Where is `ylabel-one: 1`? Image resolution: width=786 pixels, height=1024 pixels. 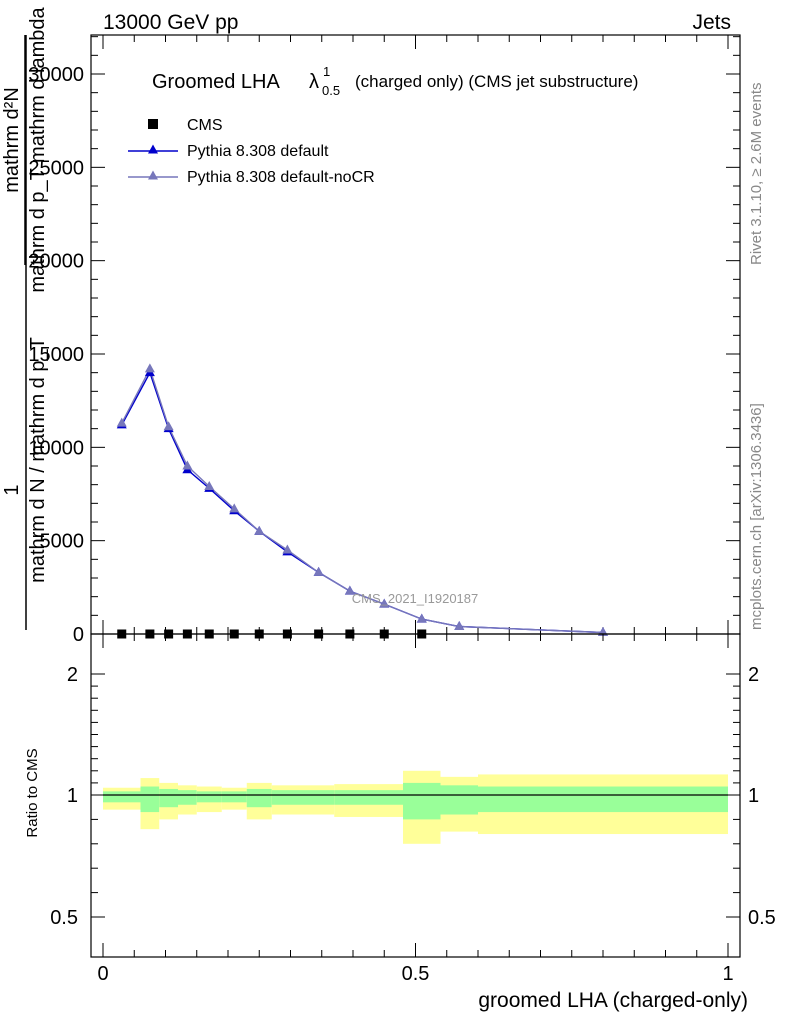
ylabel-one: 1 is located at coordinates (12, 489).